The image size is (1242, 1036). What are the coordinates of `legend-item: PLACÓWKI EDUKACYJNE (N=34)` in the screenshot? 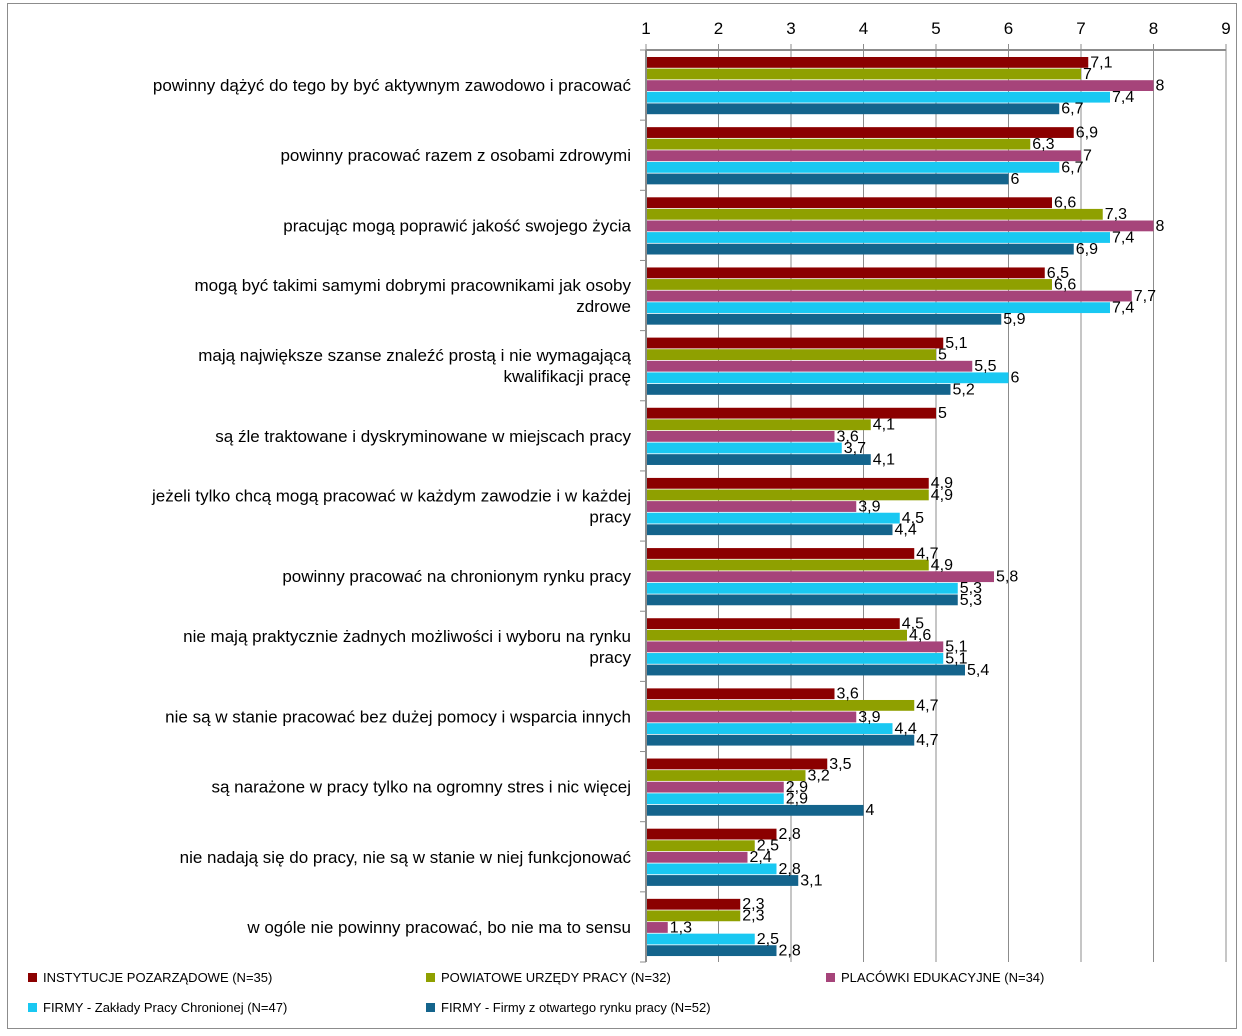 It's located at (935, 977).